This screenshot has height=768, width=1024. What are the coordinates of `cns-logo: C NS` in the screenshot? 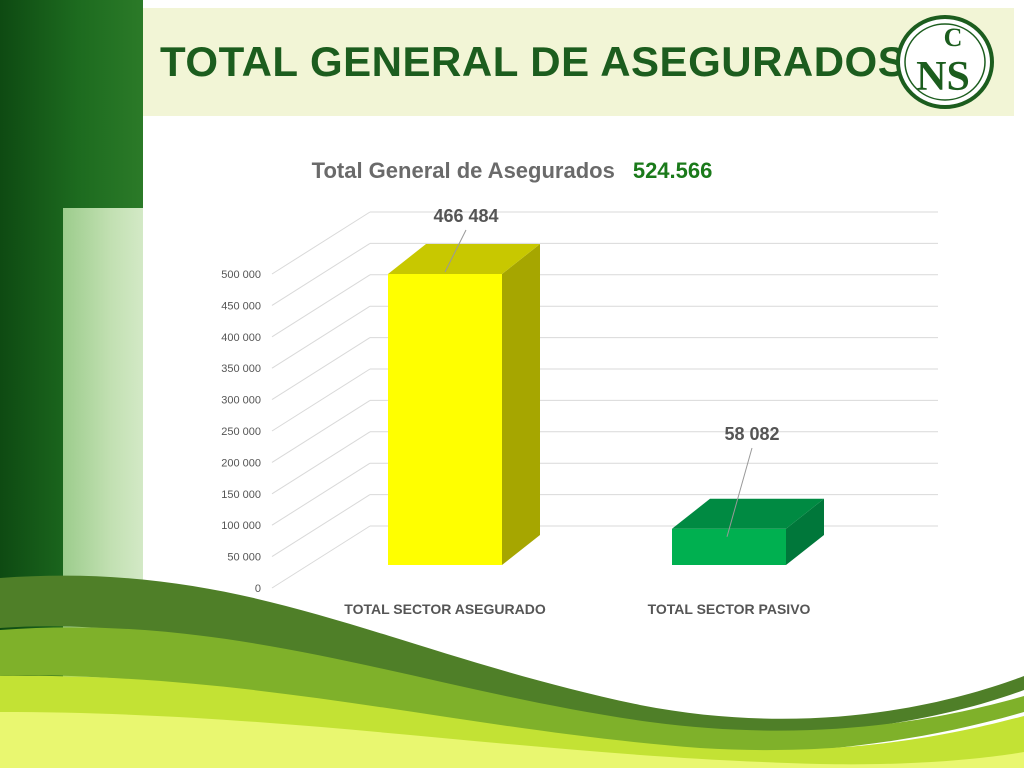 It's located at (945, 62).